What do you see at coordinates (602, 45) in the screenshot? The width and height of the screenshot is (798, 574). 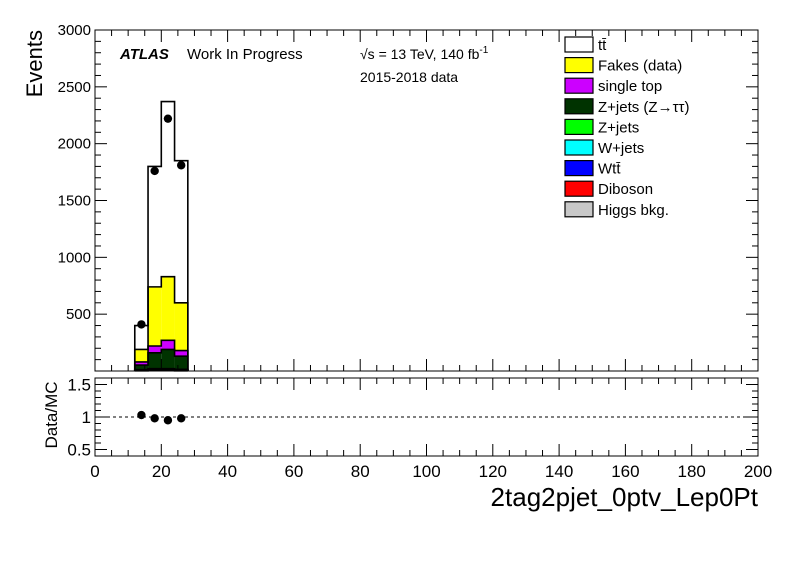 I see `legend-label: tt̄` at bounding box center [602, 45].